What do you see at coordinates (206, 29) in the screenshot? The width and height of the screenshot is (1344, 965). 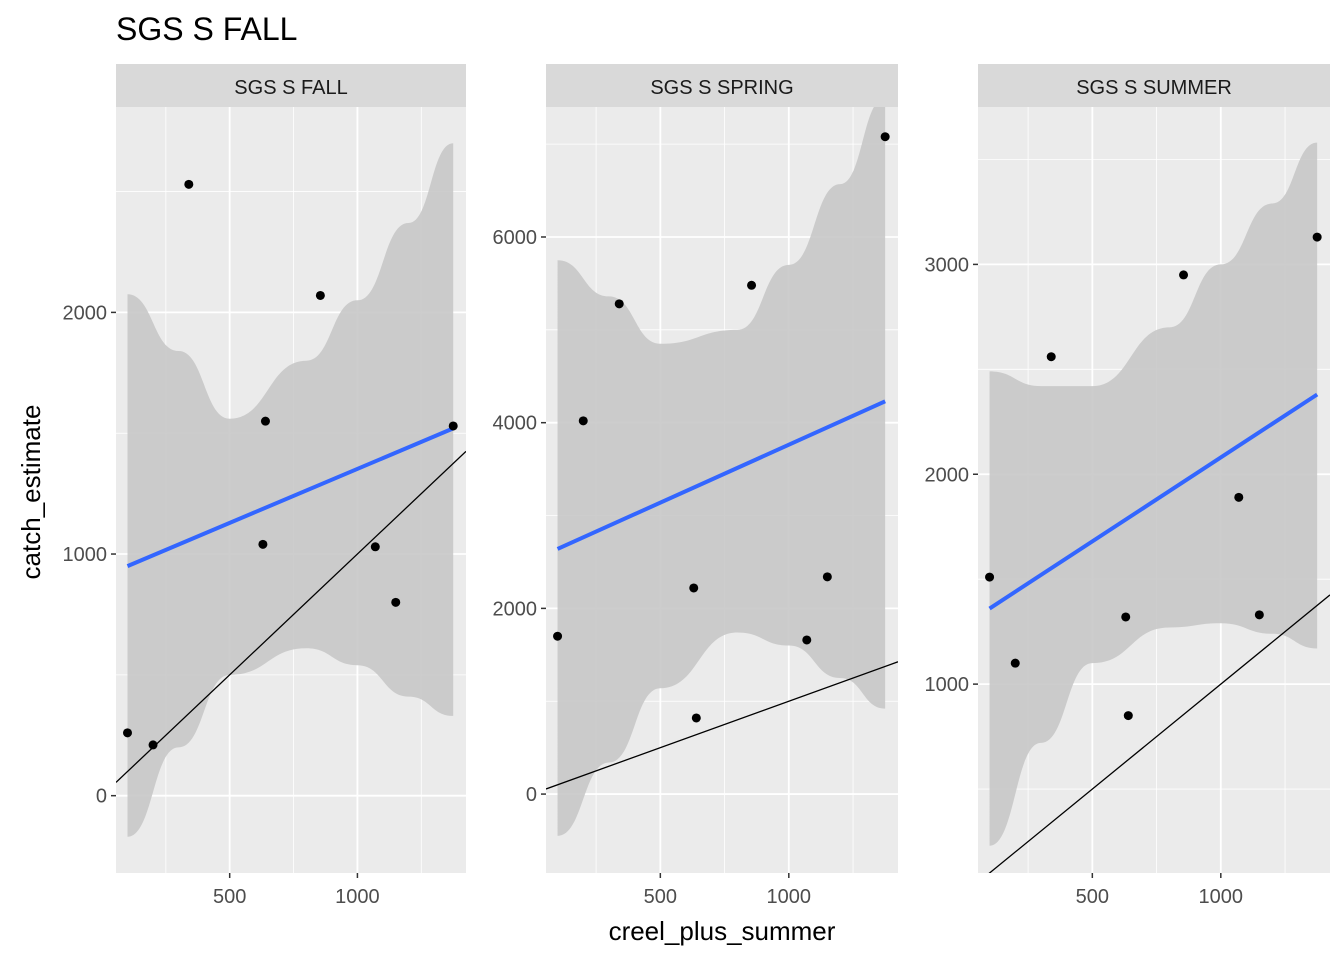 I see `chart-title: SGS S FALL` at bounding box center [206, 29].